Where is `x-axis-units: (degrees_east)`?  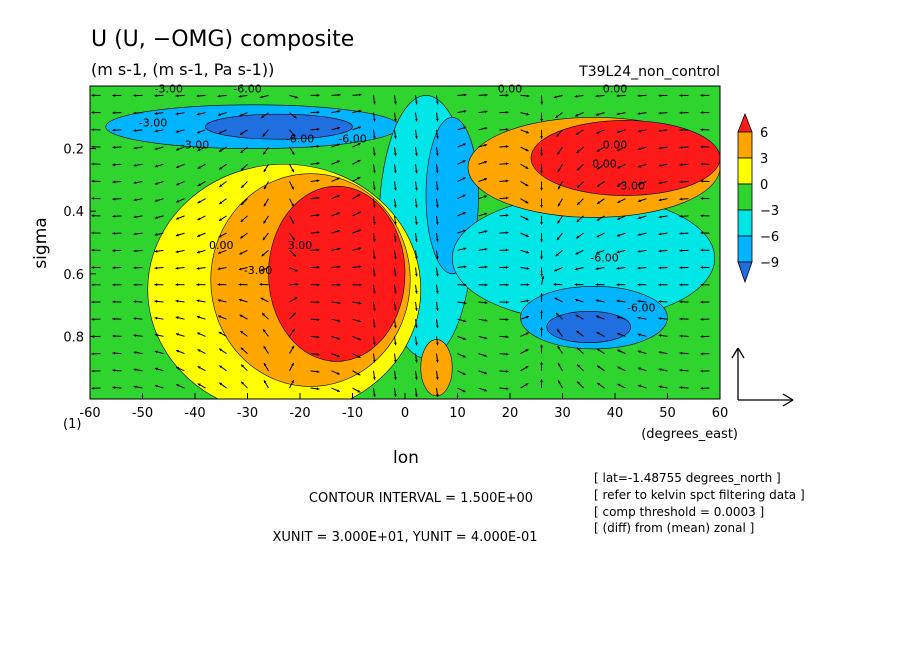
x-axis-units: (degrees_east) is located at coordinates (689, 434).